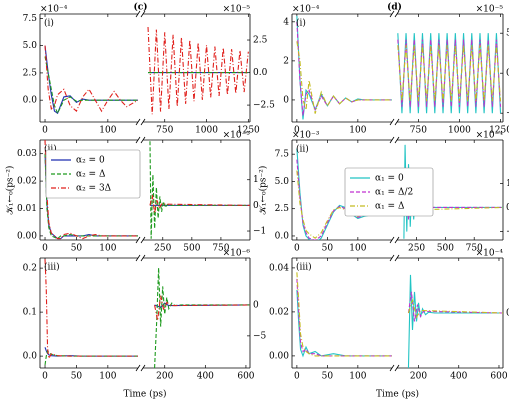 The height and width of the screenshot is (404, 509). Describe the element at coordinates (507, 232) in the screenshot. I see `y-tick-label: −1` at that location.